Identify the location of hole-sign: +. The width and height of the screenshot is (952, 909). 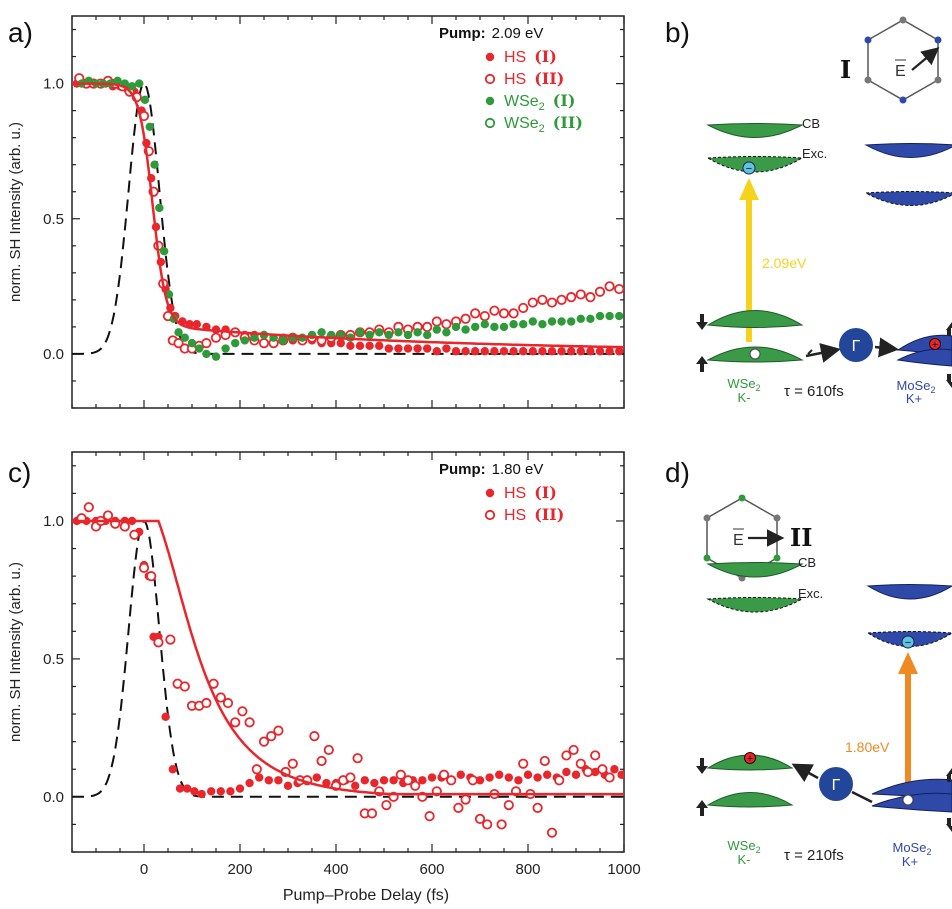
(935, 345).